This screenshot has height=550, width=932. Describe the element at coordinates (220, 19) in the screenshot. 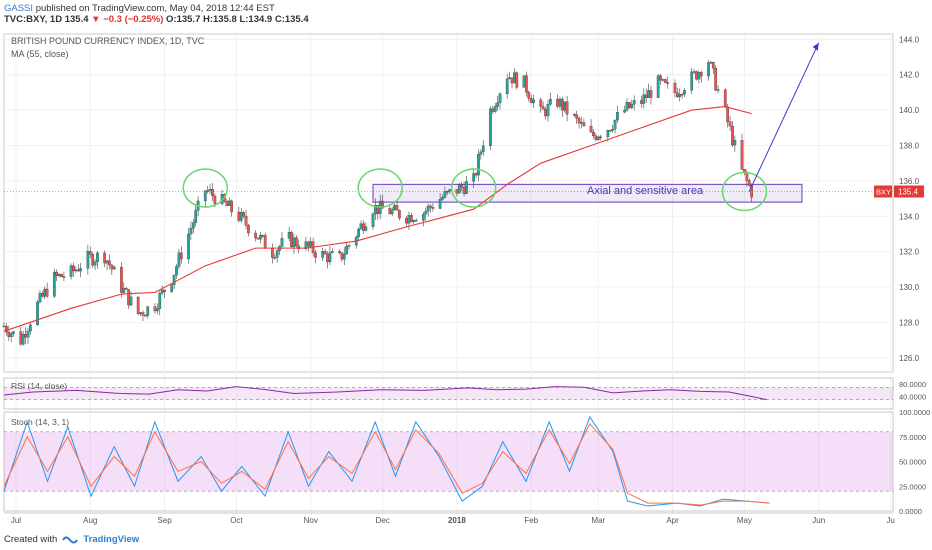

I see `high-value: H:135.8` at that location.